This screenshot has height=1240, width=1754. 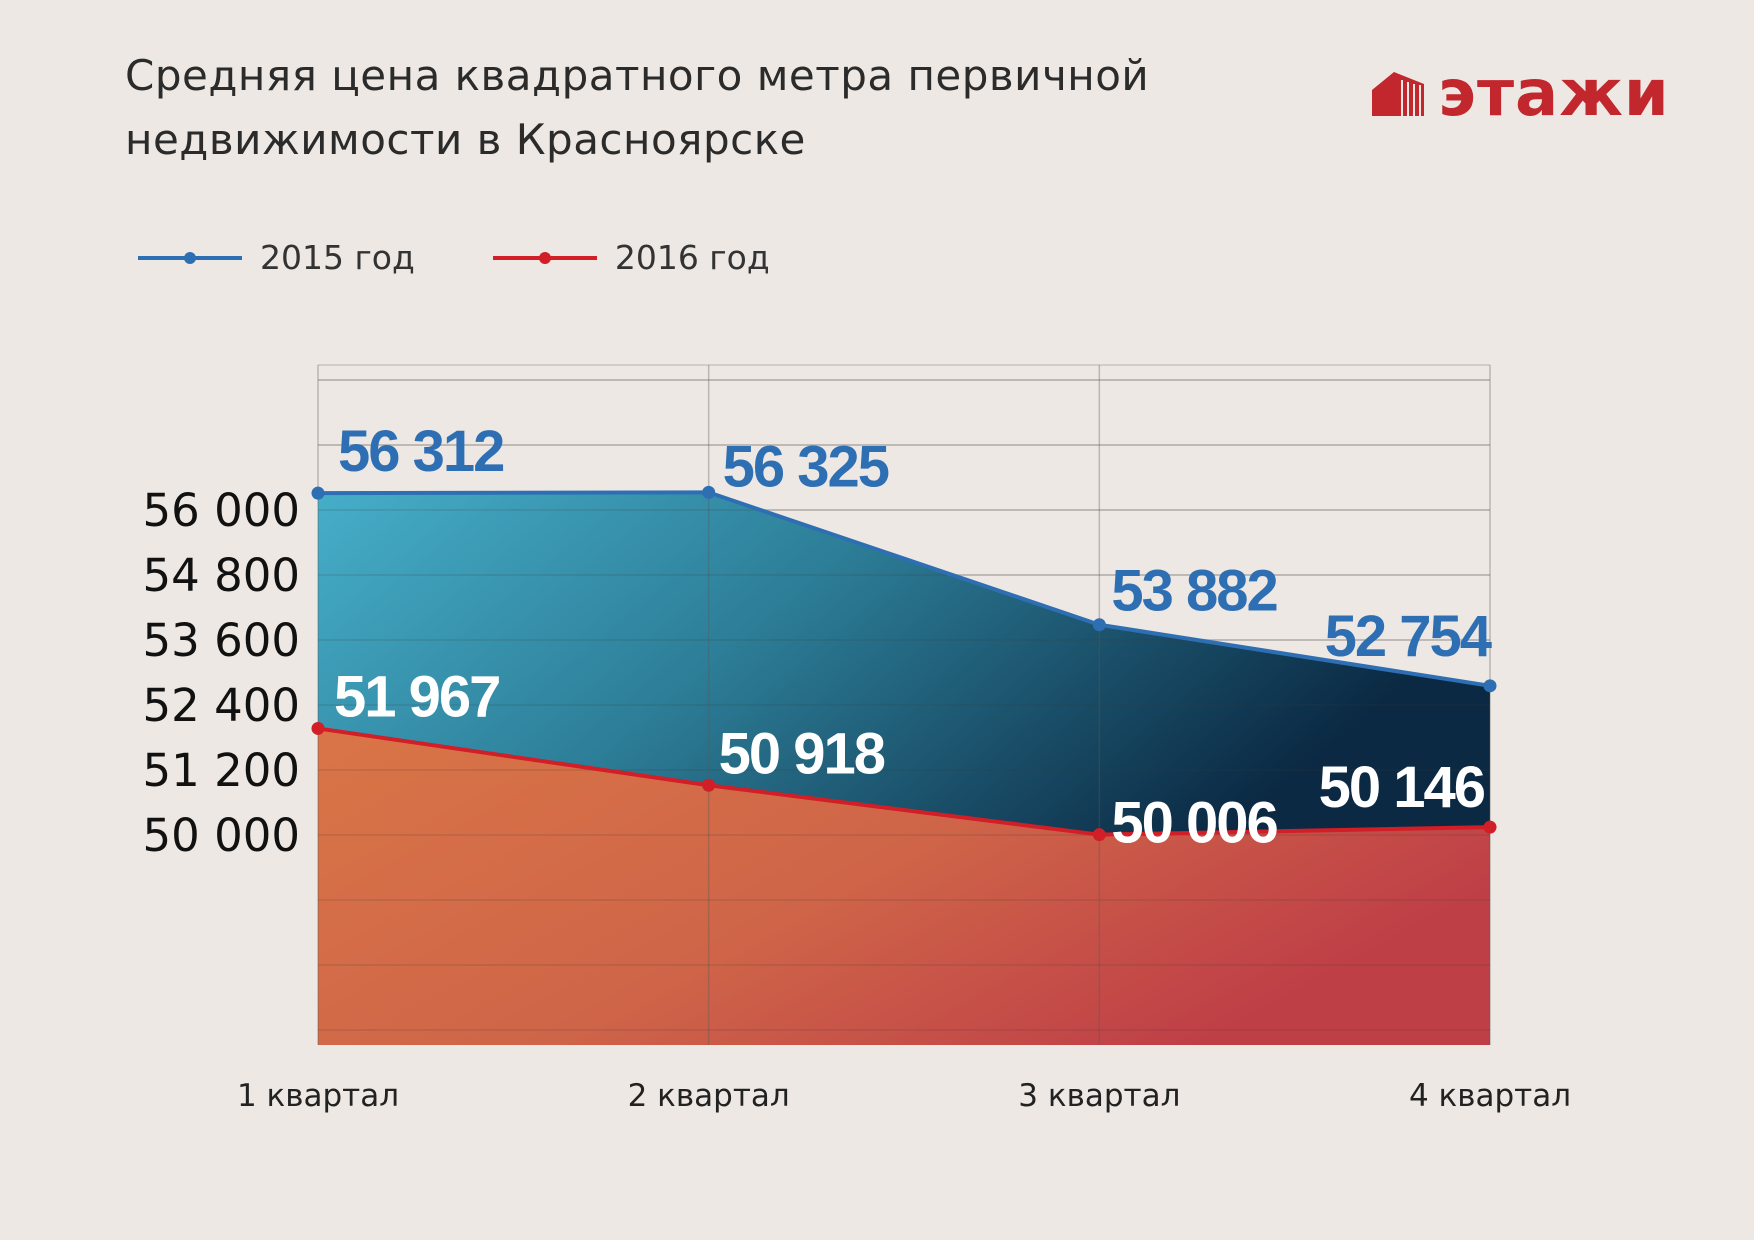 I want to click on x-tick-label: 4 квартал, so click(x=1490, y=1096).